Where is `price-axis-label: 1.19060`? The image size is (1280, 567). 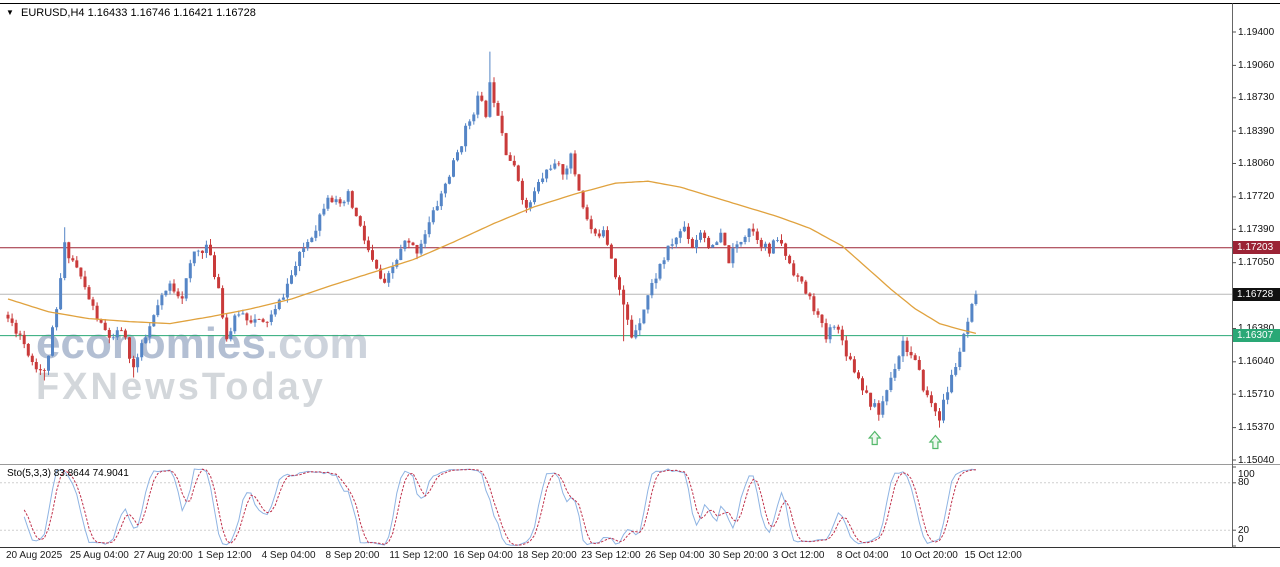 price-axis-label: 1.19060 is located at coordinates (1256, 65).